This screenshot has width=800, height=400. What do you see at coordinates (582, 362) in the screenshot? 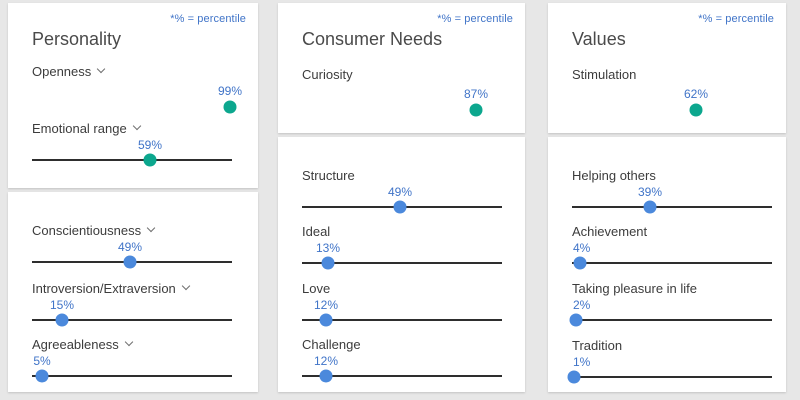
I see `slider-value: 1%` at bounding box center [582, 362].